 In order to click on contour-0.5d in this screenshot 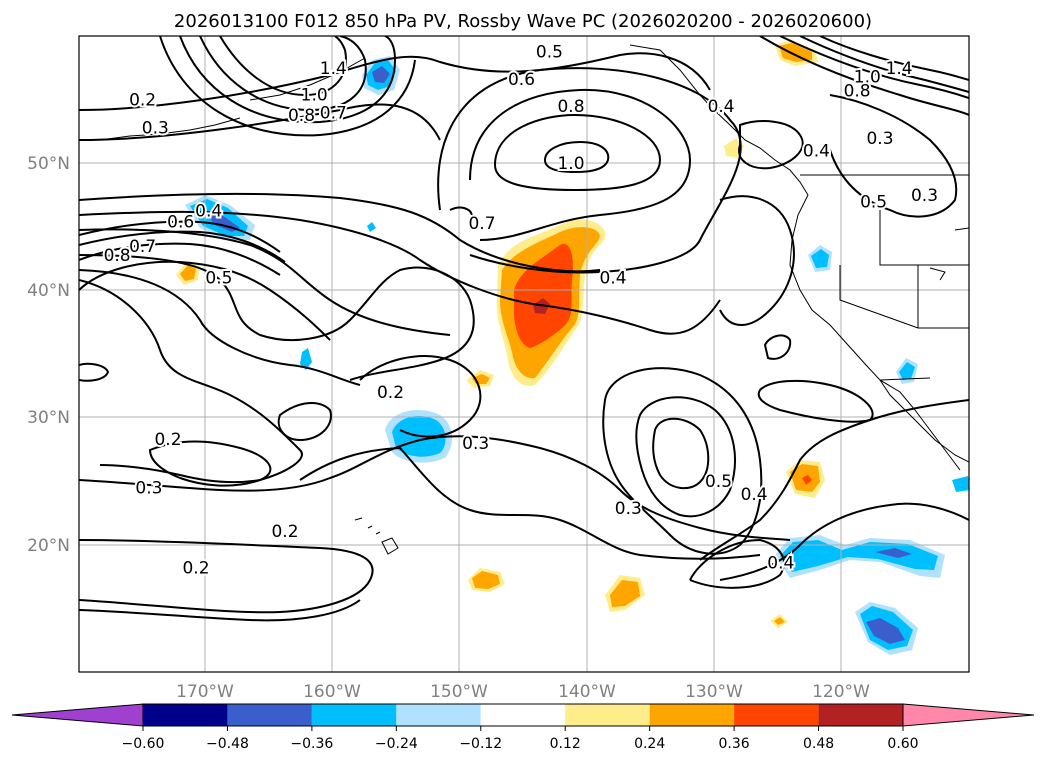, I will do `click(205, 300)`.